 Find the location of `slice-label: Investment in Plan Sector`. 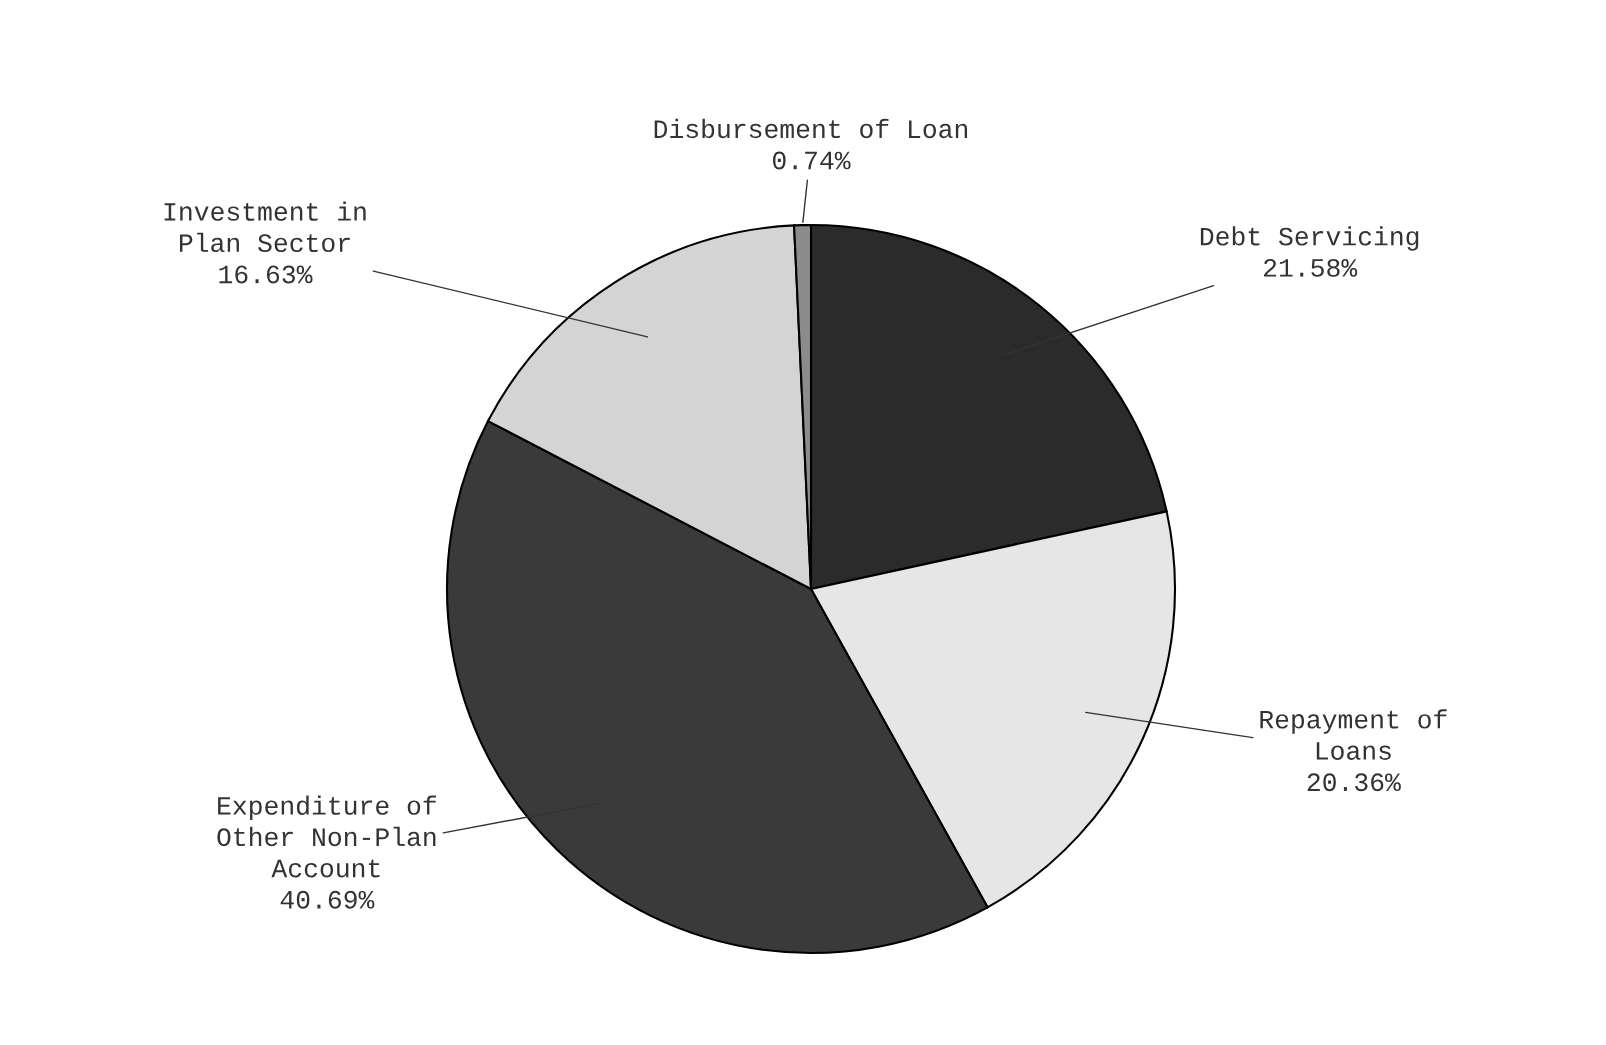

slice-label: Investment in Plan Sector is located at coordinates (265, 227).